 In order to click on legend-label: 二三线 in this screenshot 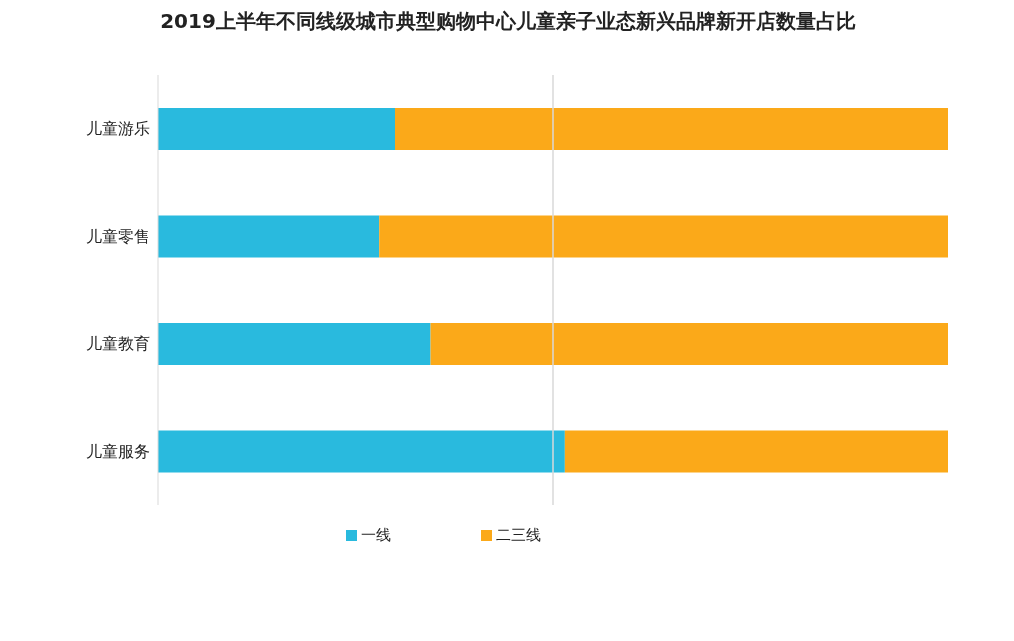, I will do `click(518, 535)`.